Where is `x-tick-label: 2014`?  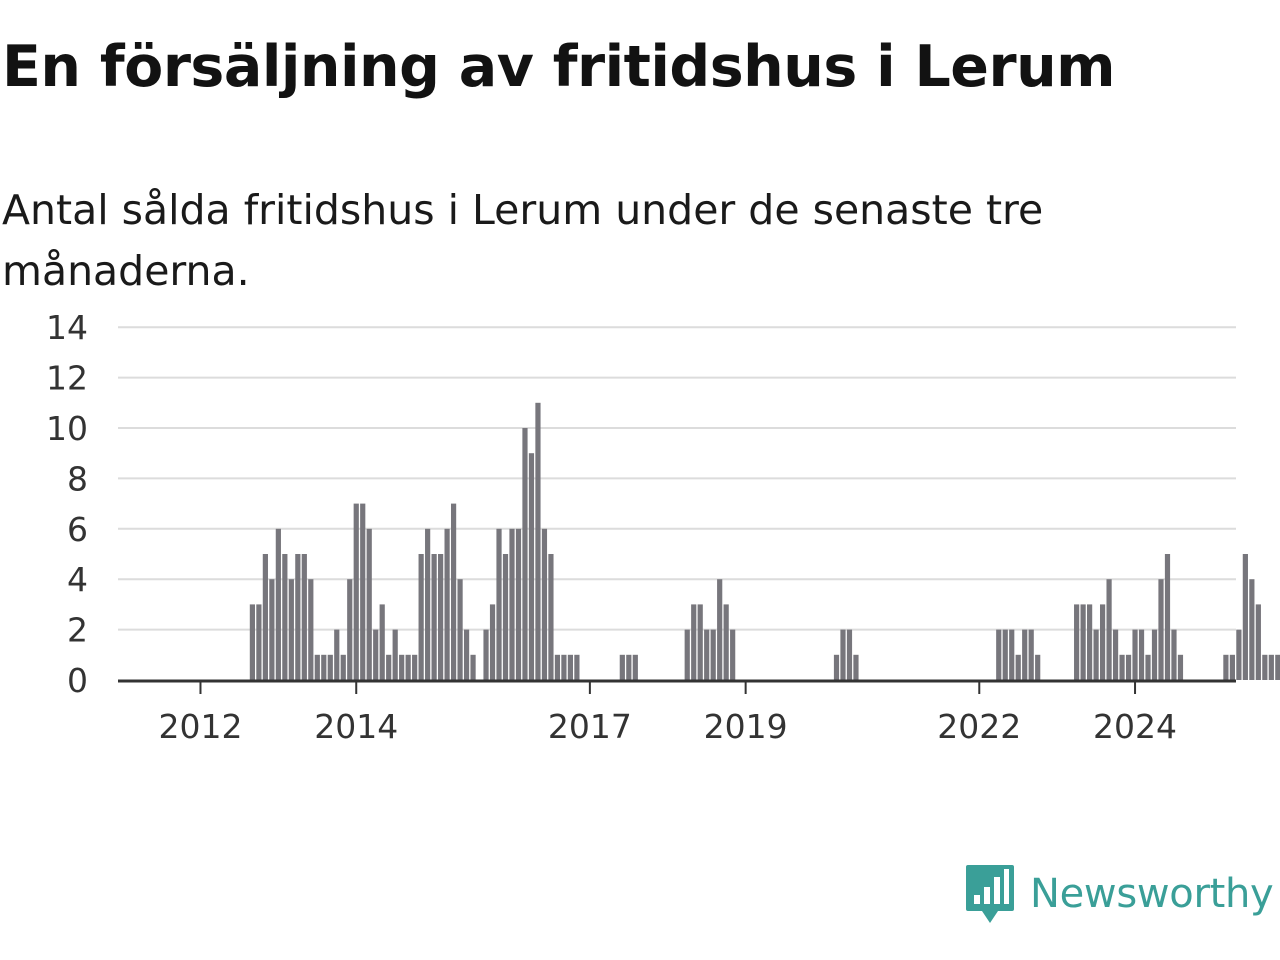
x-tick-label: 2014 is located at coordinates (356, 726).